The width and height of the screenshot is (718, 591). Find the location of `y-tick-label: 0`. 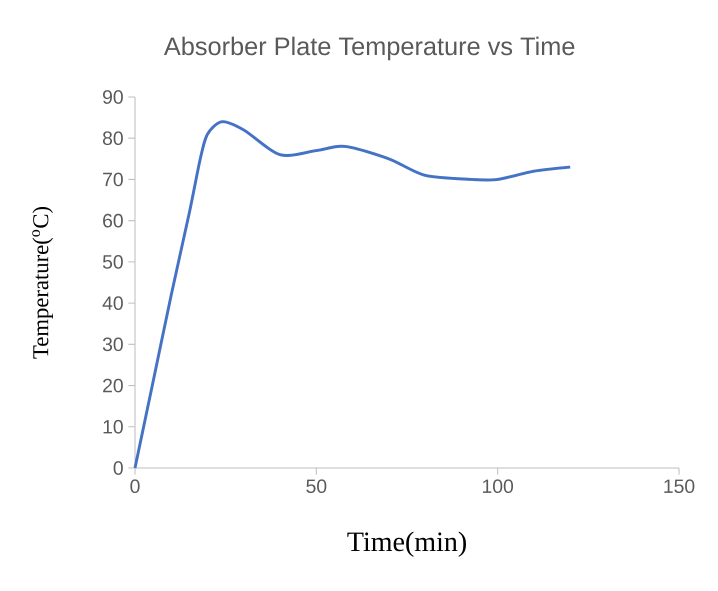

y-tick-label: 0 is located at coordinates (118, 468).